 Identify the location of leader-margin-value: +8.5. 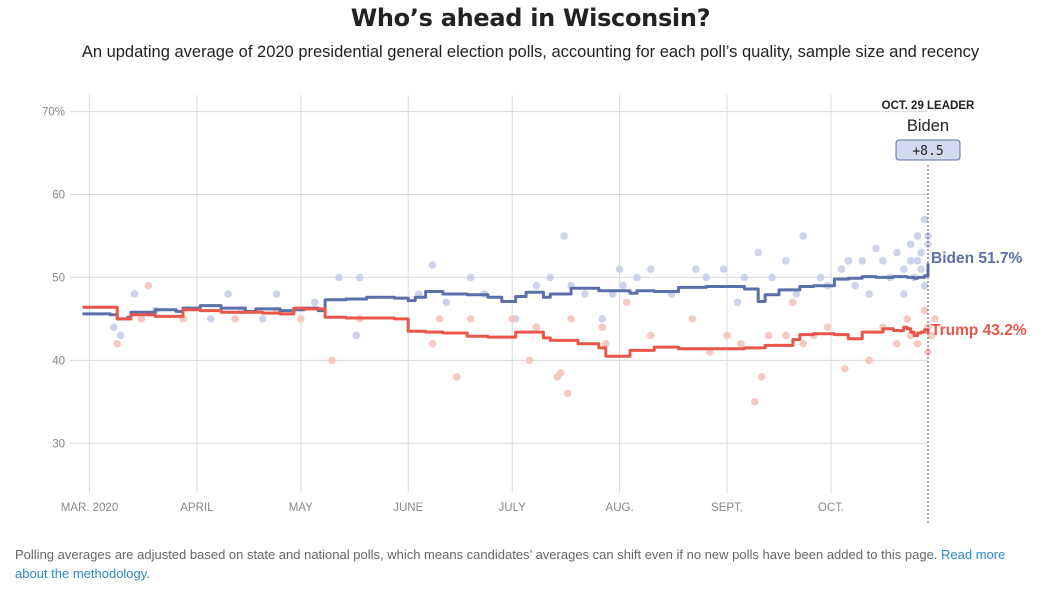
(927, 151).